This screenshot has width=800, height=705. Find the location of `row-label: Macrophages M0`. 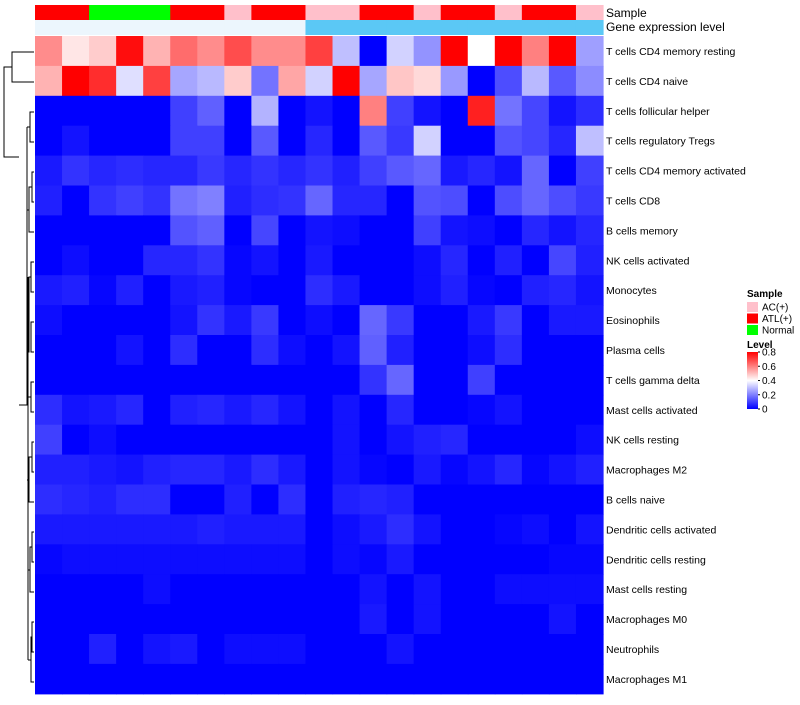

row-label: Macrophages M0 is located at coordinates (646, 620).